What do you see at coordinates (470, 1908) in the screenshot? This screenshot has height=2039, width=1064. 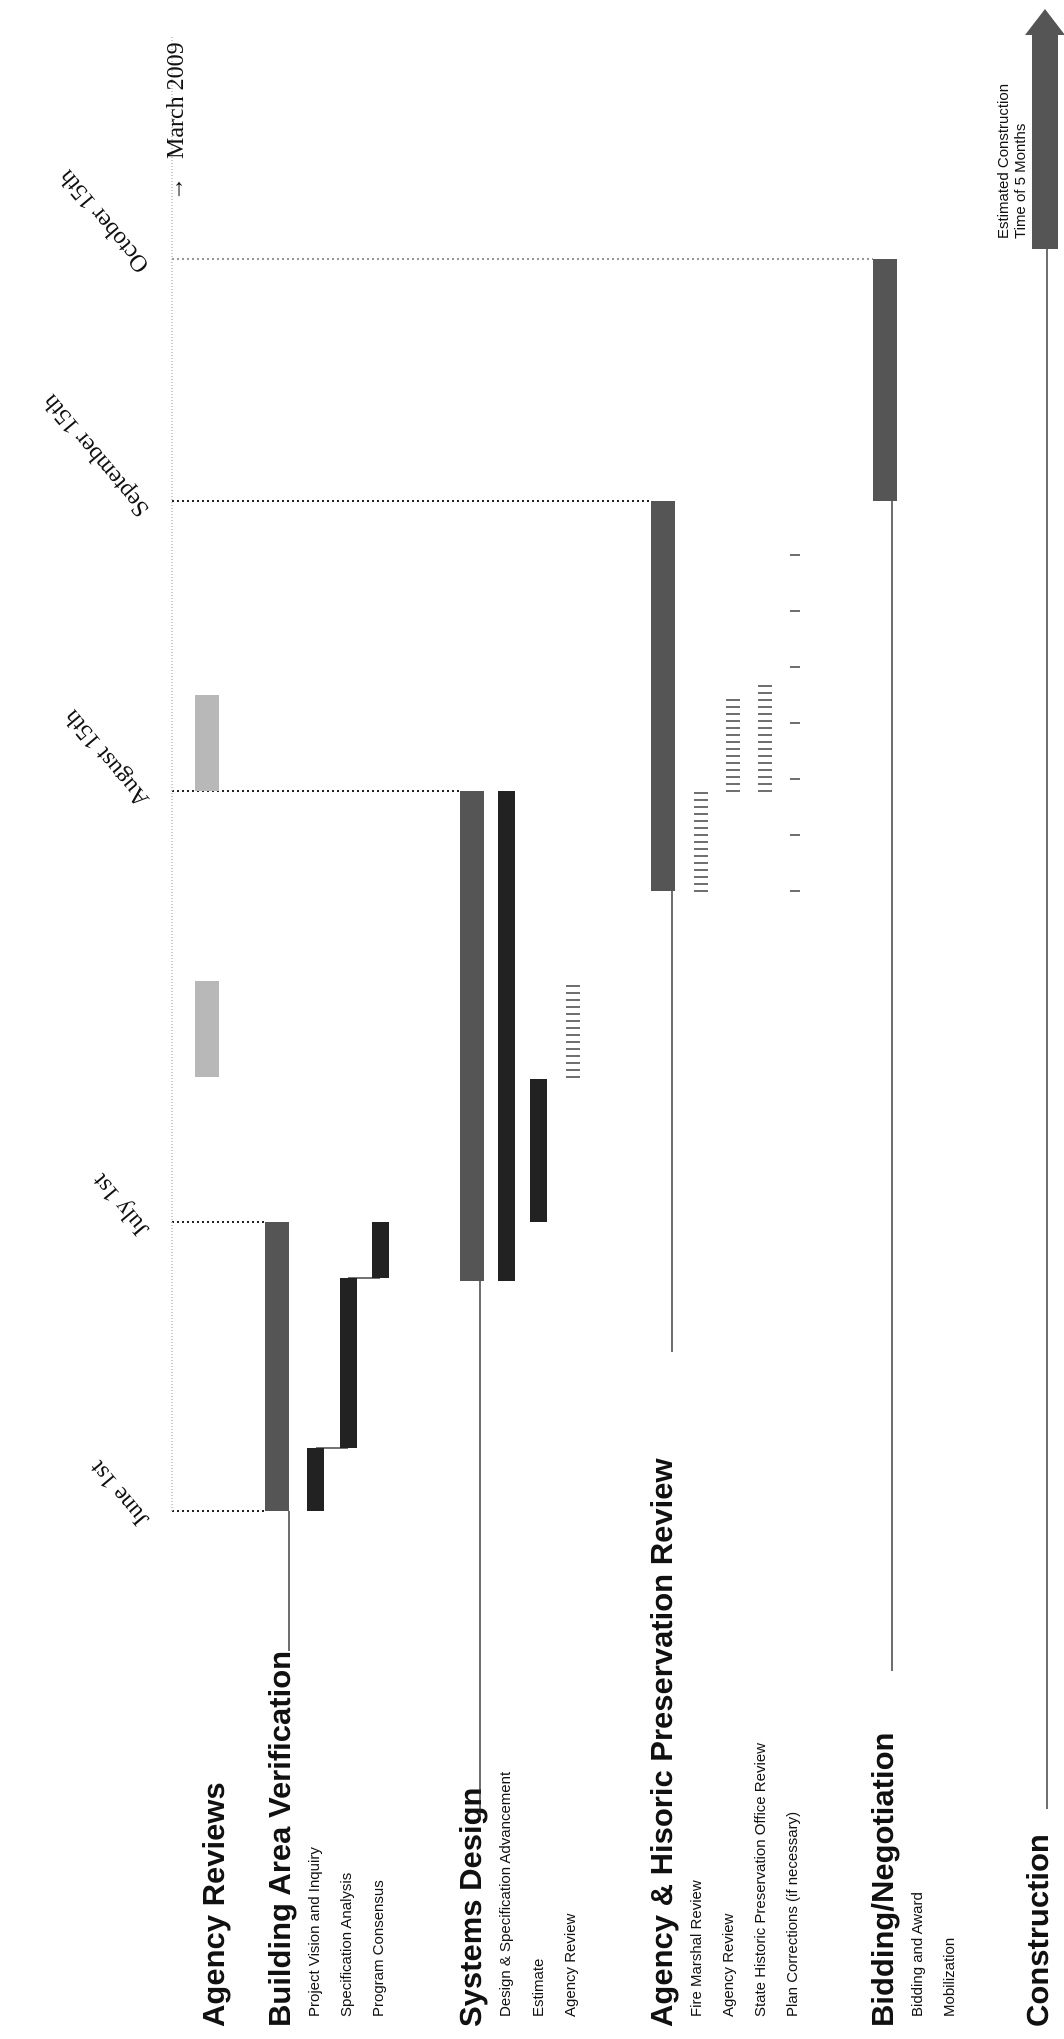 I see `phase-label-systems-design: Systems Design` at bounding box center [470, 1908].